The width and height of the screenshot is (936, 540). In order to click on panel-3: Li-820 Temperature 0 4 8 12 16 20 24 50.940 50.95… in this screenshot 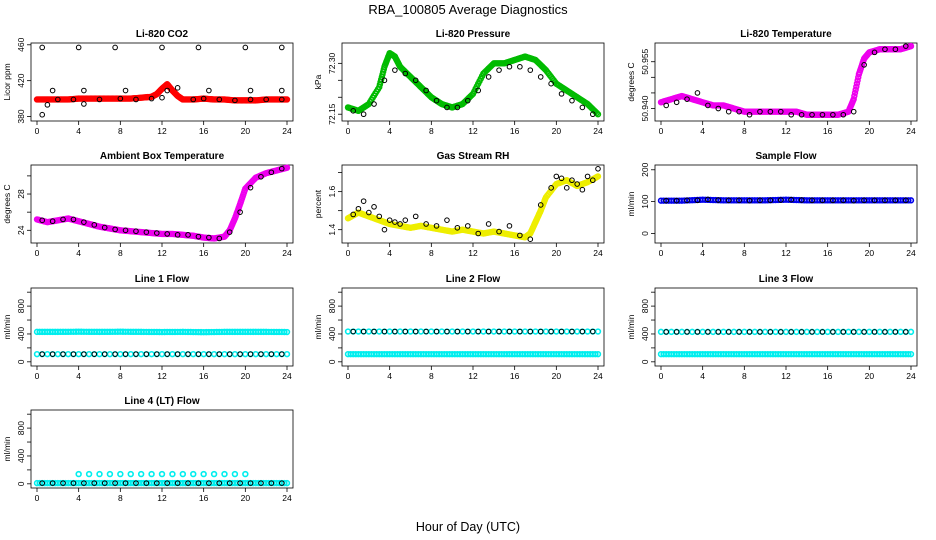, I will do `click(772, 82)`.